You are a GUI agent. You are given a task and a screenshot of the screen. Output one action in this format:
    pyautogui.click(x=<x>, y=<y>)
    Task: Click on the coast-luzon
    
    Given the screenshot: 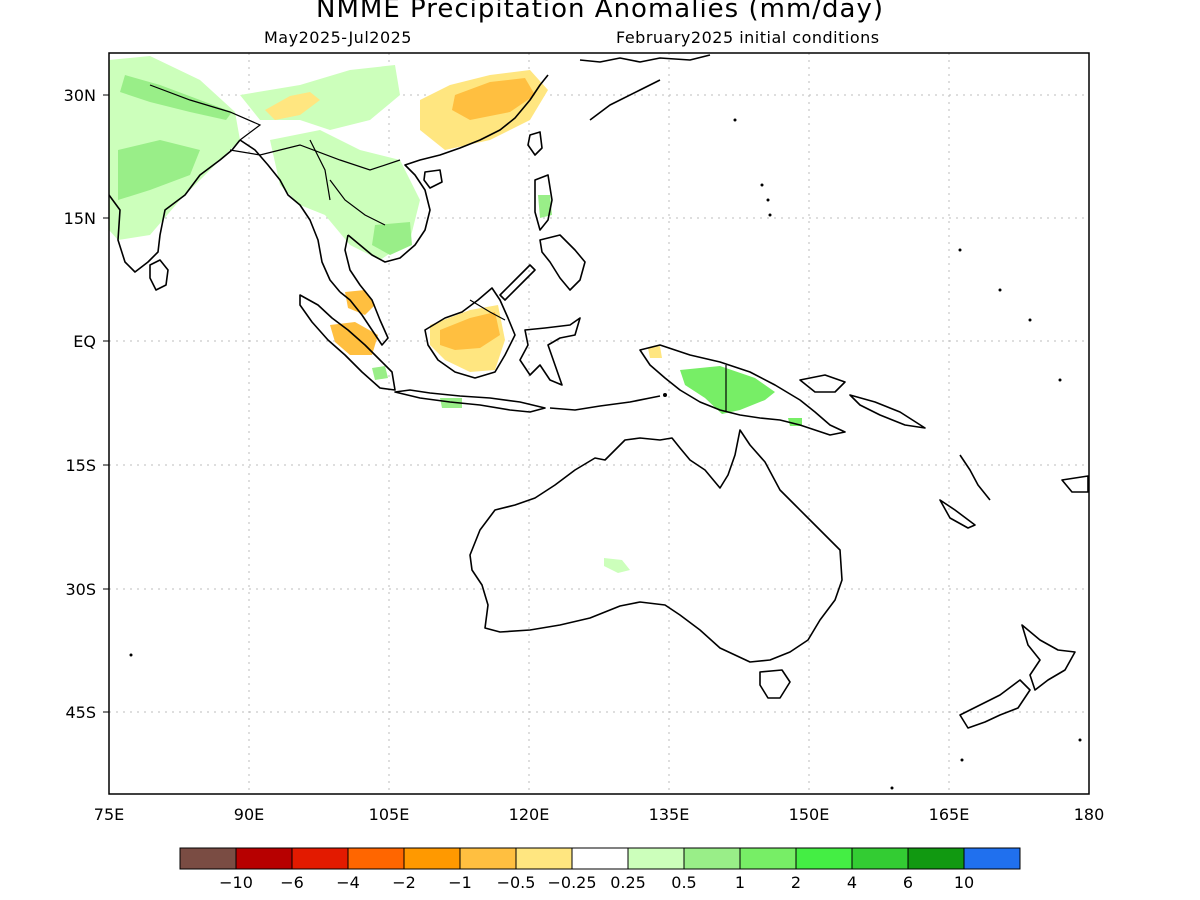 What is the action you would take?
    pyautogui.click(x=543, y=202)
    